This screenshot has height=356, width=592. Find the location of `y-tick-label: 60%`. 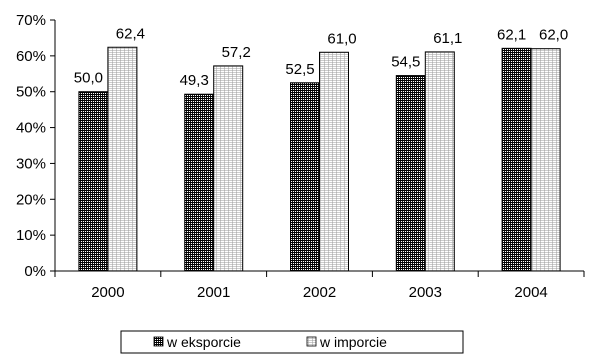

y-tick-label: 60% is located at coordinates (31, 56).